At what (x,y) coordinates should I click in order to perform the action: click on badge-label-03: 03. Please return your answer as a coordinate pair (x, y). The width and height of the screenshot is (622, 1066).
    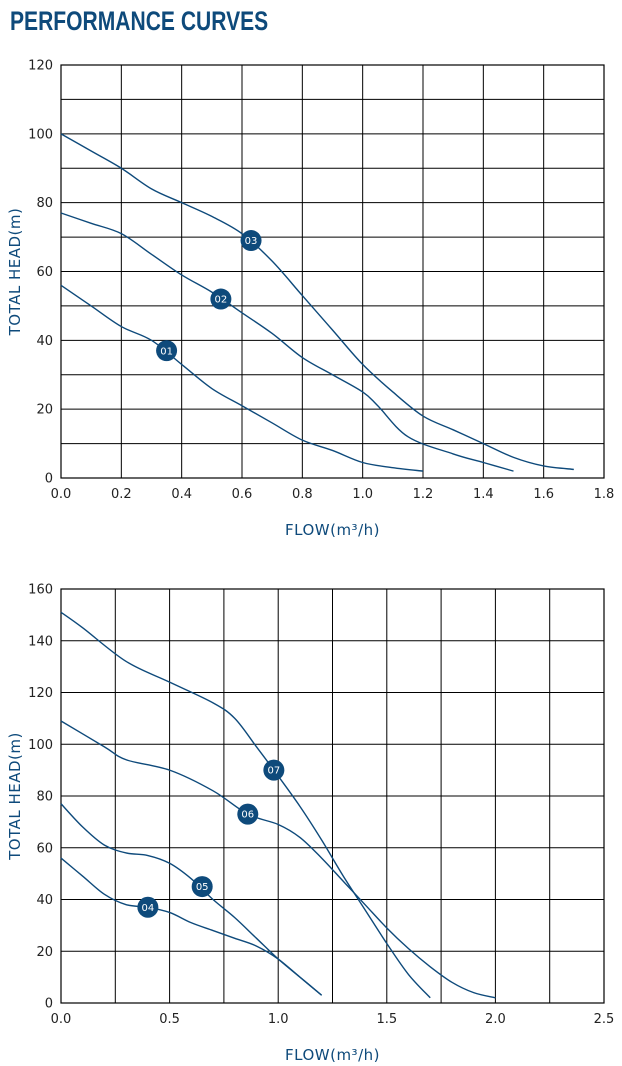
    Looking at the image, I should click on (251, 241).